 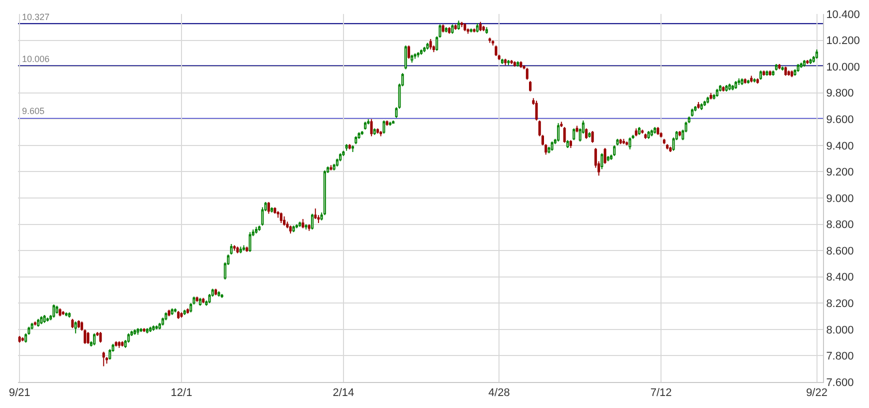 I want to click on y-tick-label: 7.600, so click(x=840, y=382).